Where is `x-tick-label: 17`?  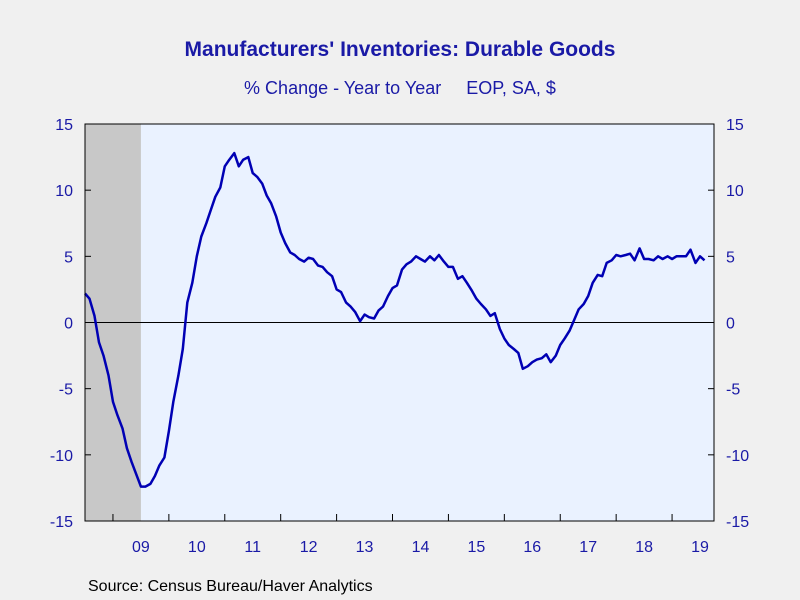 x-tick-label: 17 is located at coordinates (588, 547).